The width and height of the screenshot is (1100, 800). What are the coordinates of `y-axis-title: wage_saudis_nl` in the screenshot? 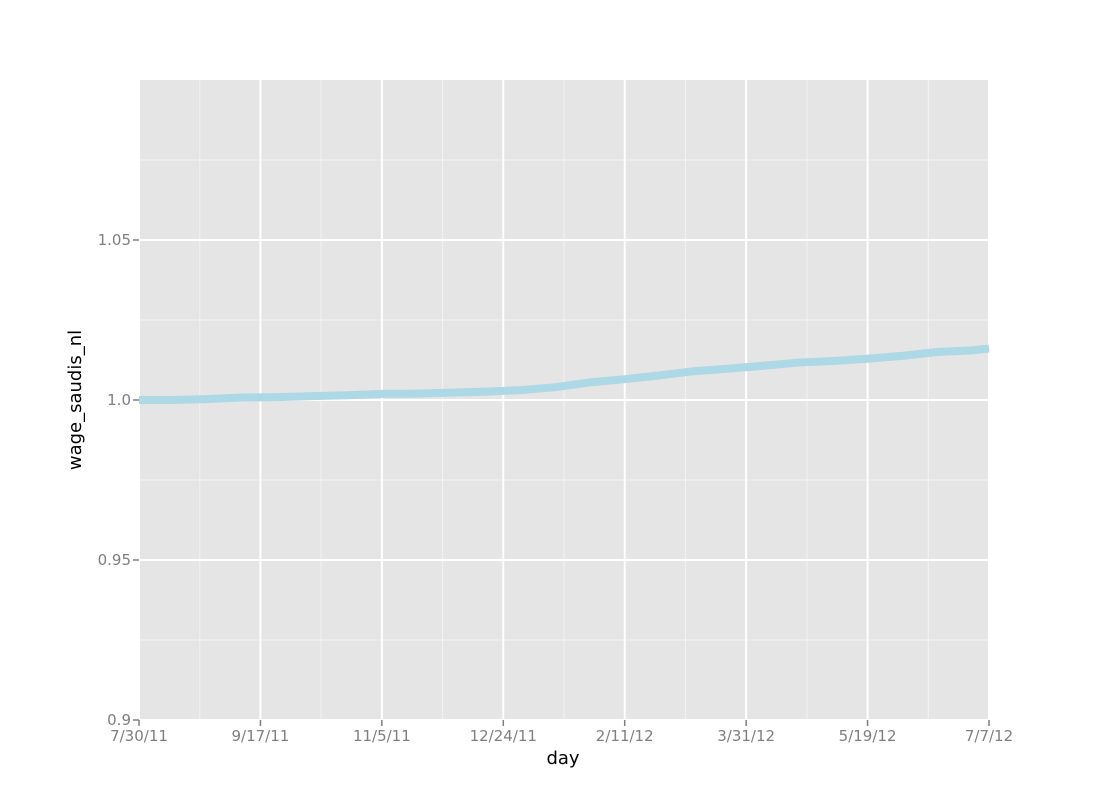 It's located at (75, 400).